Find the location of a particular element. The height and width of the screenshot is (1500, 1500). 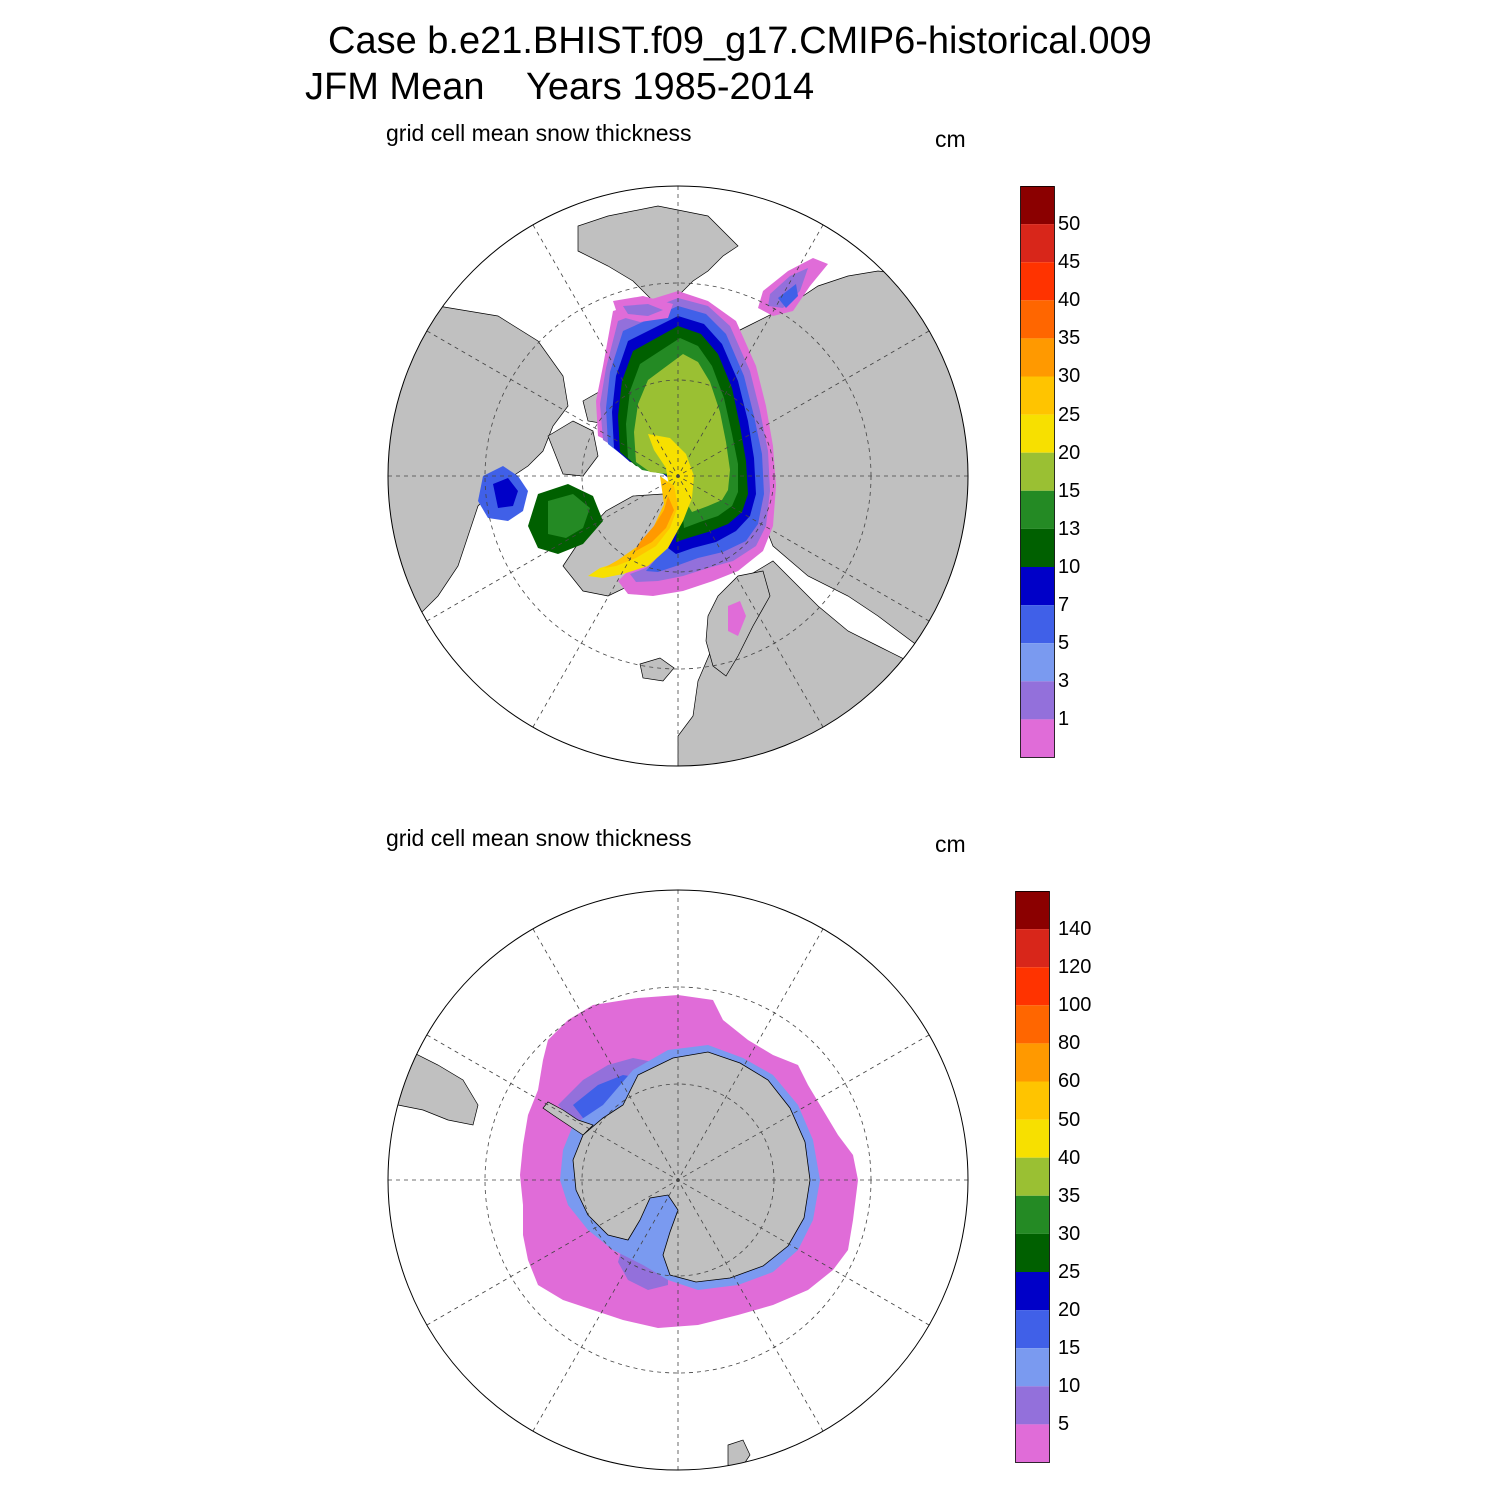

arctic-graticule is located at coordinates (678, 476).